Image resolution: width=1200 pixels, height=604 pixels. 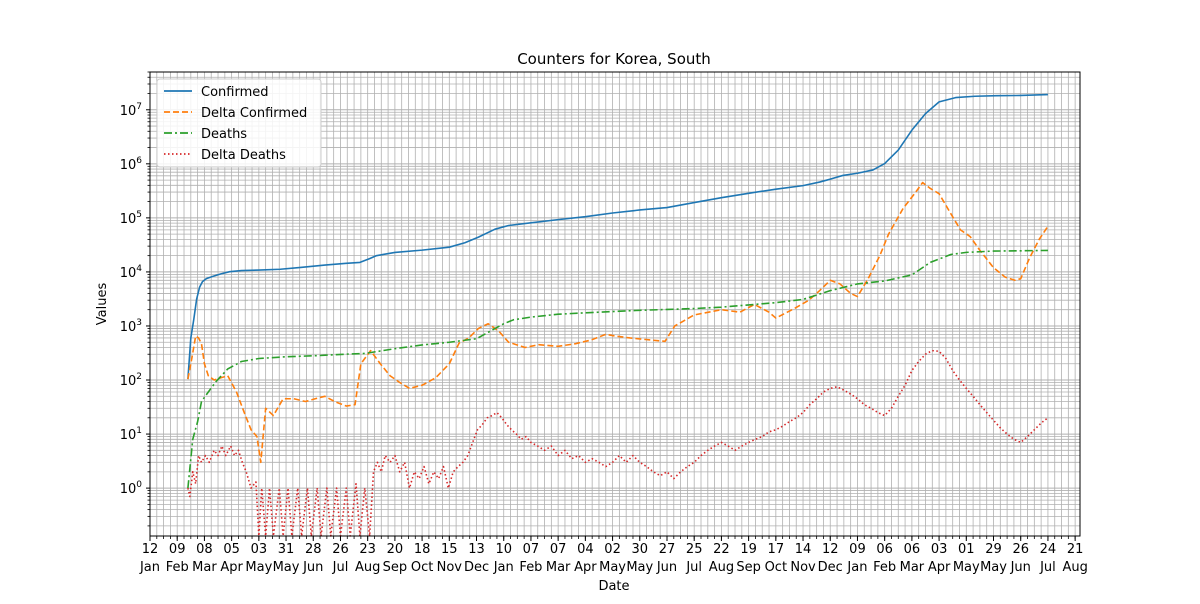 I want to click on legend-label: Deaths, so click(x=224, y=134).